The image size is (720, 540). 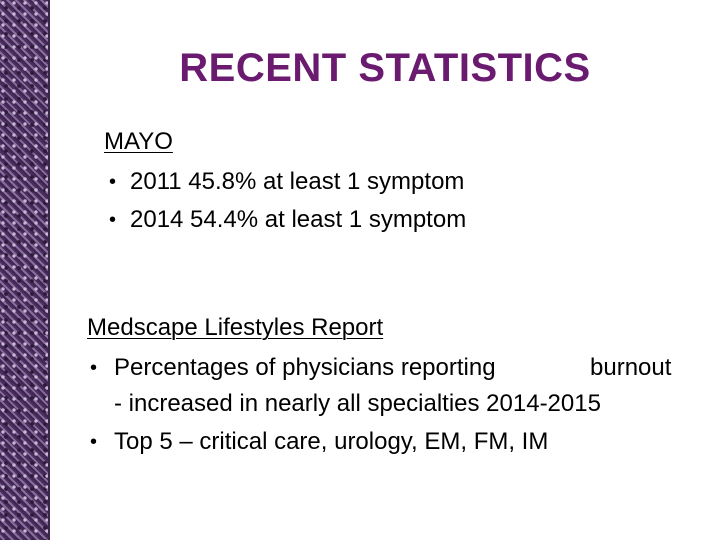 What do you see at coordinates (631, 367) in the screenshot?
I see `medscape-bullet-burnout: burnout` at bounding box center [631, 367].